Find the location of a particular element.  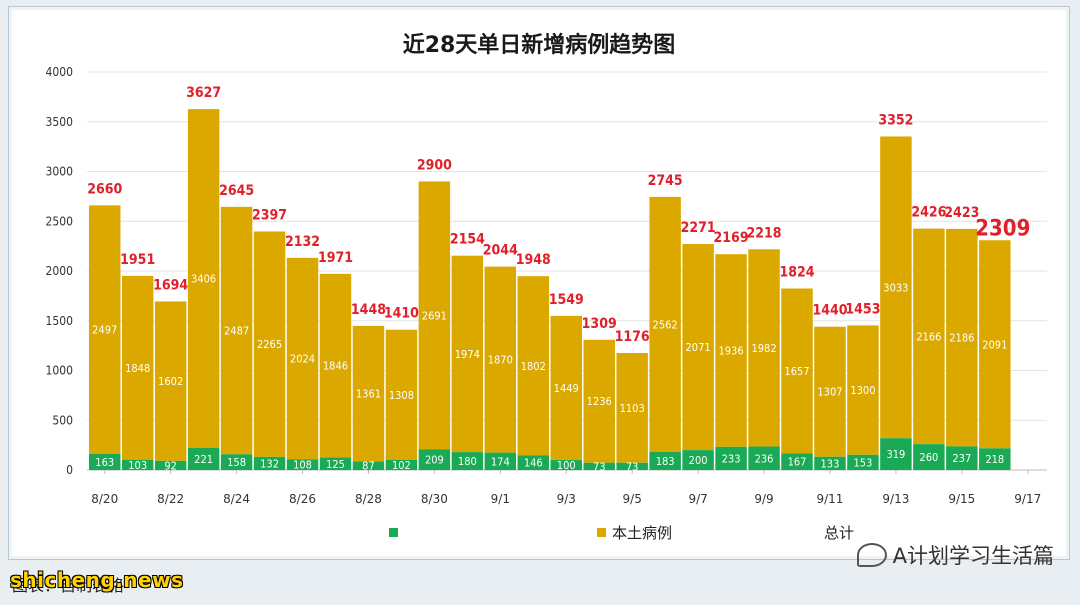

x-tick-label: 9/15 is located at coordinates (961, 499).